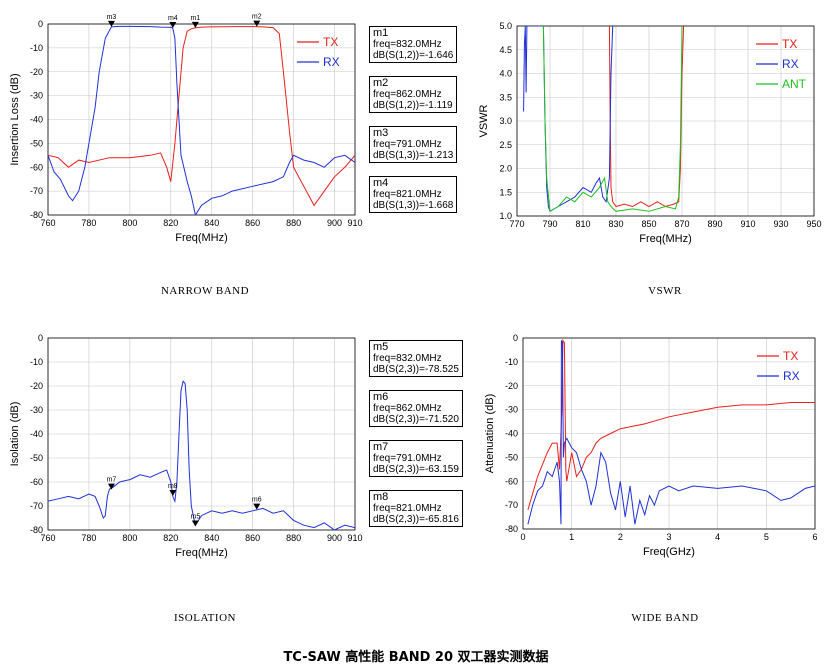 This screenshot has width=832, height=672. Describe the element at coordinates (201, 434) in the screenshot. I see `isolation-plot-frame` at that location.